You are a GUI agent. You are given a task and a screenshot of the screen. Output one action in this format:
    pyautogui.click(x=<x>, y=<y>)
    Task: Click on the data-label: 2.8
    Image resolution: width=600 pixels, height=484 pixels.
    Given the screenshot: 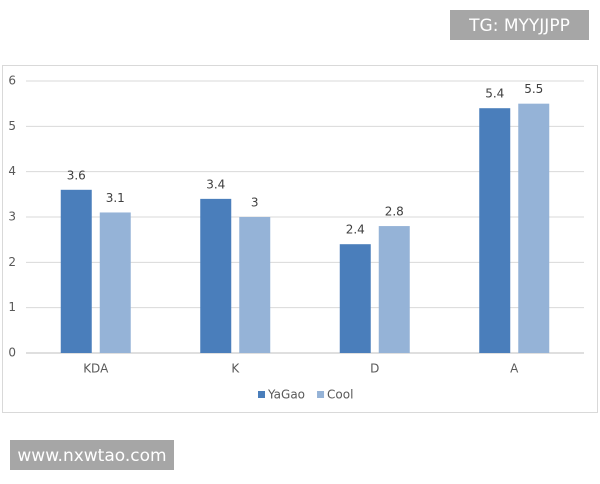 What is the action you would take?
    pyautogui.click(x=394, y=212)
    